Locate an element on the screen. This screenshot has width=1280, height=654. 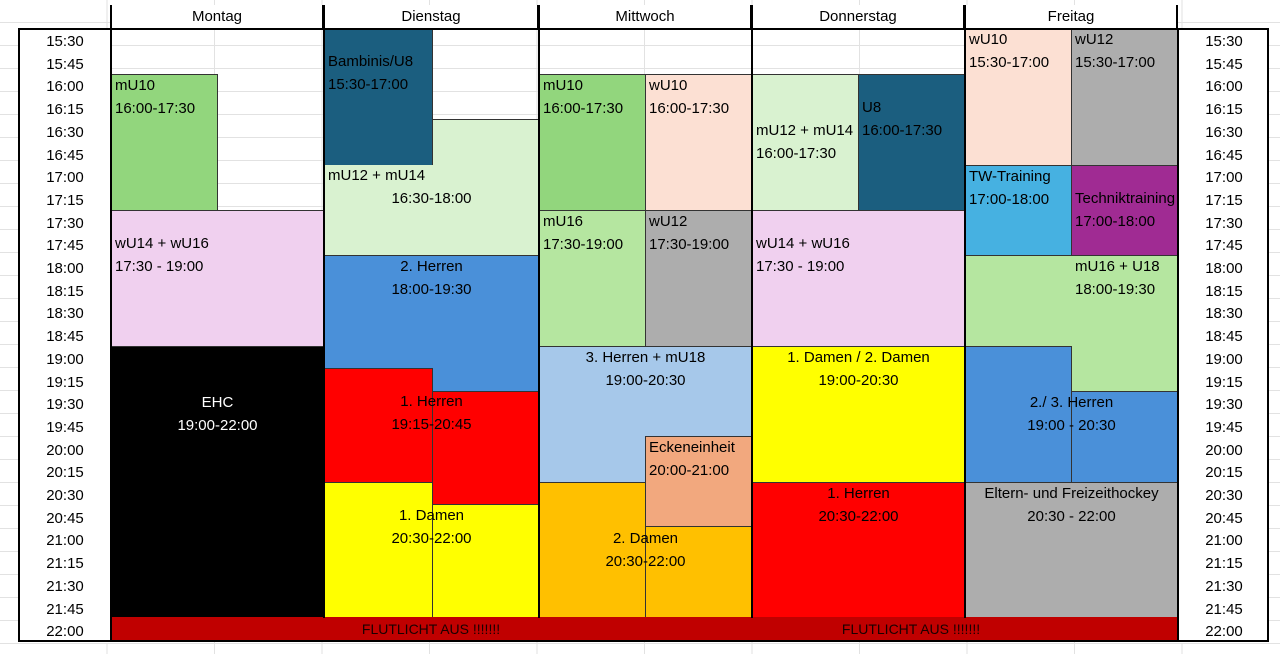
time-label: 19:45 is located at coordinates (65, 427).